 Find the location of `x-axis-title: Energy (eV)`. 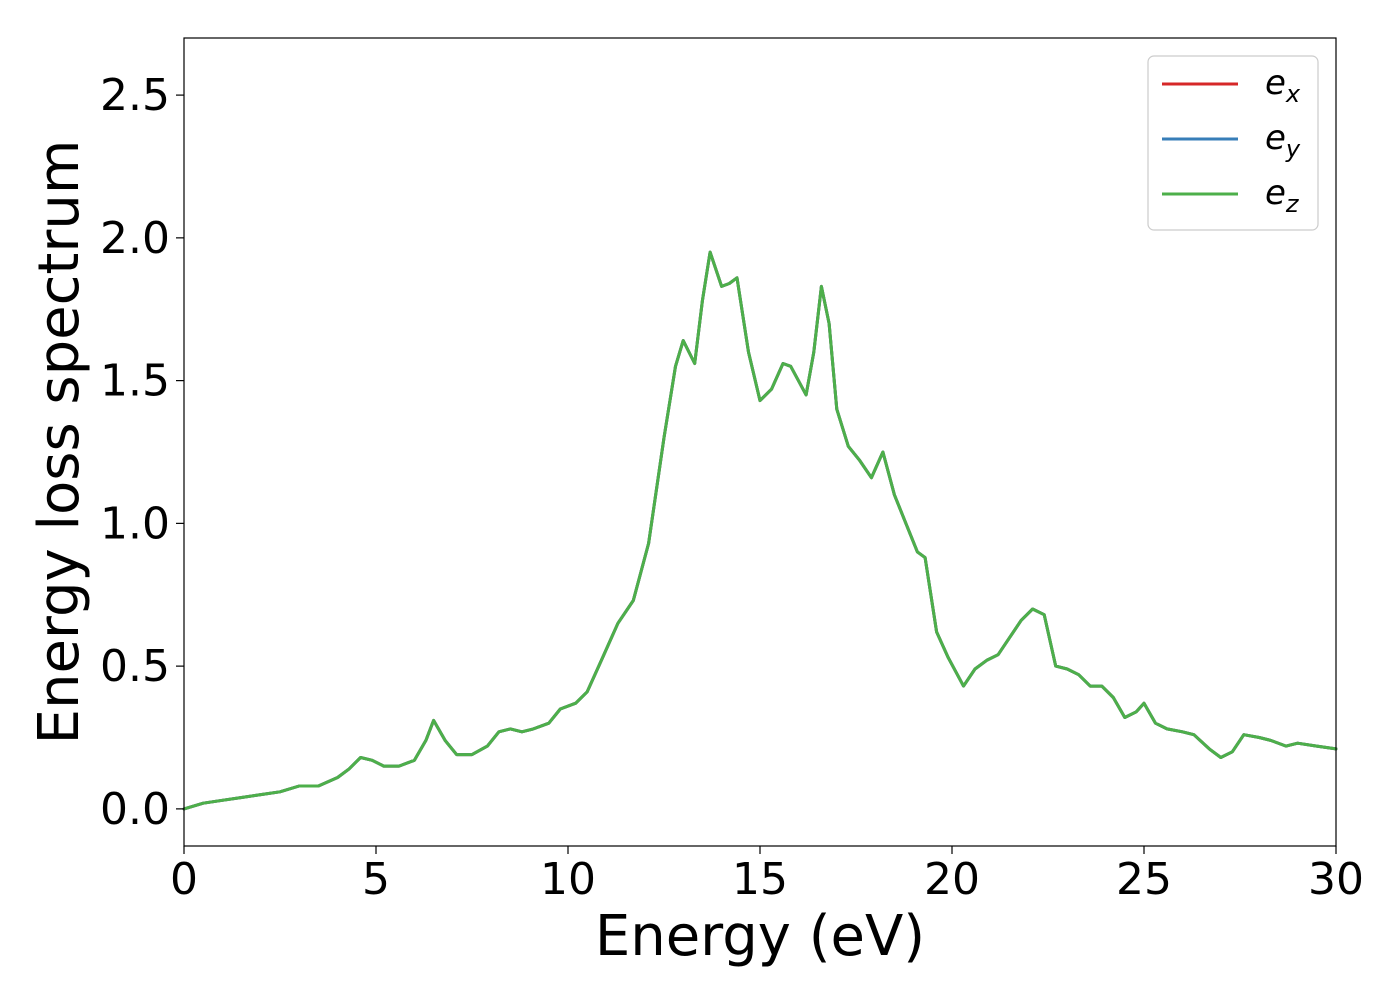

x-axis-title: Energy (eV) is located at coordinates (760, 936).